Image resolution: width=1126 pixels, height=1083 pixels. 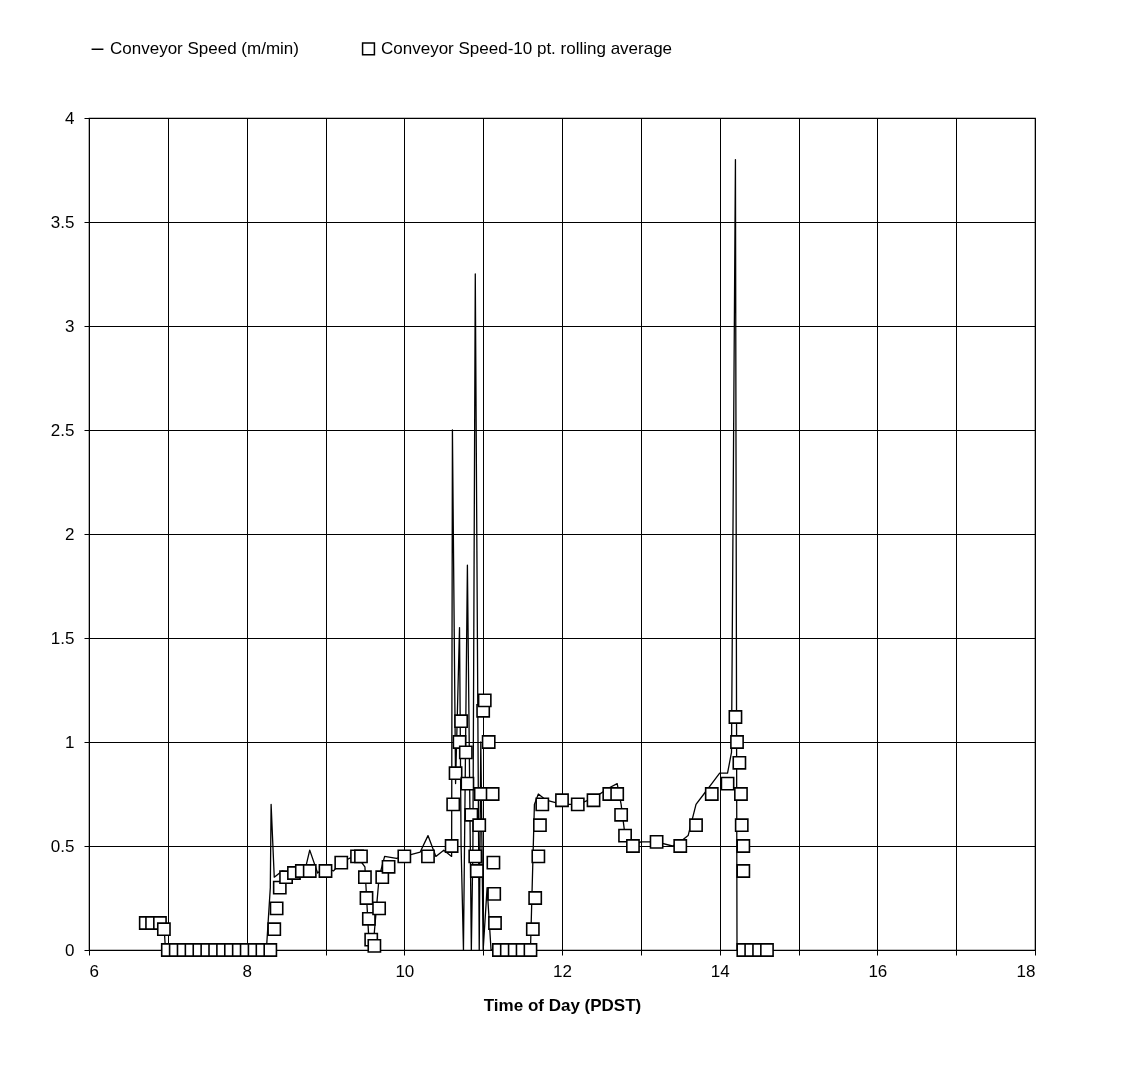 What do you see at coordinates (70, 742) in the screenshot?
I see `y-tick-label: 1` at bounding box center [70, 742].